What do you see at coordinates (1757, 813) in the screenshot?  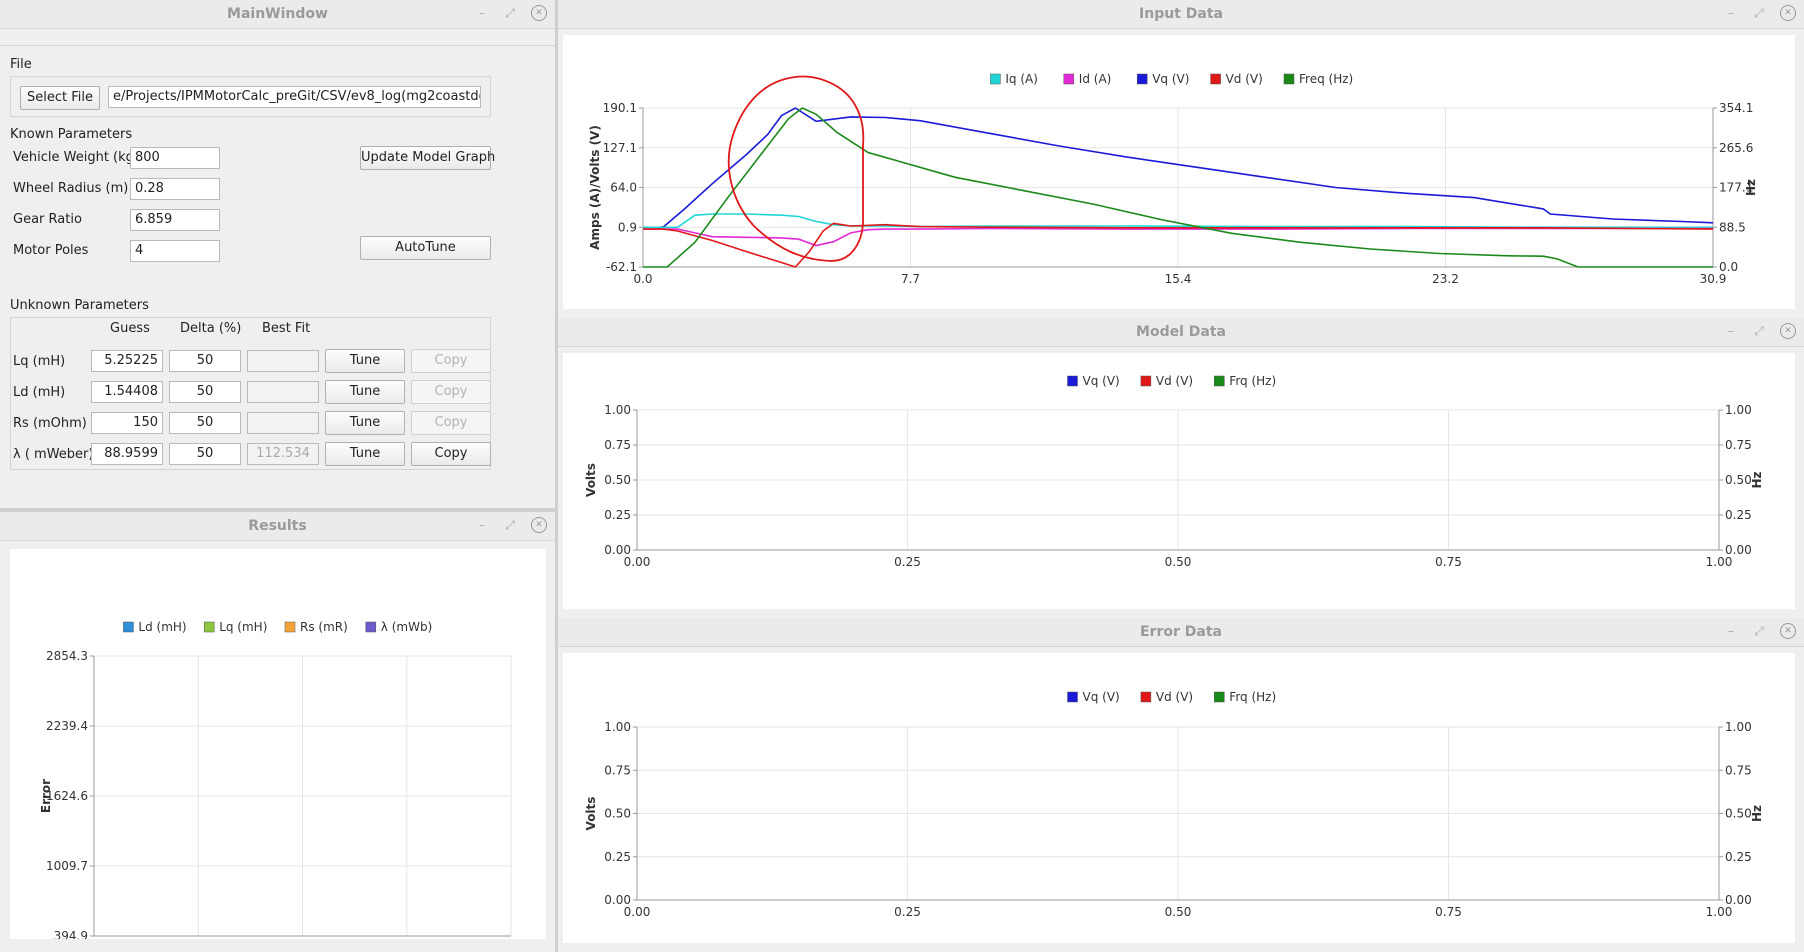 I see `y2-axis-title: Hz` at bounding box center [1757, 813].